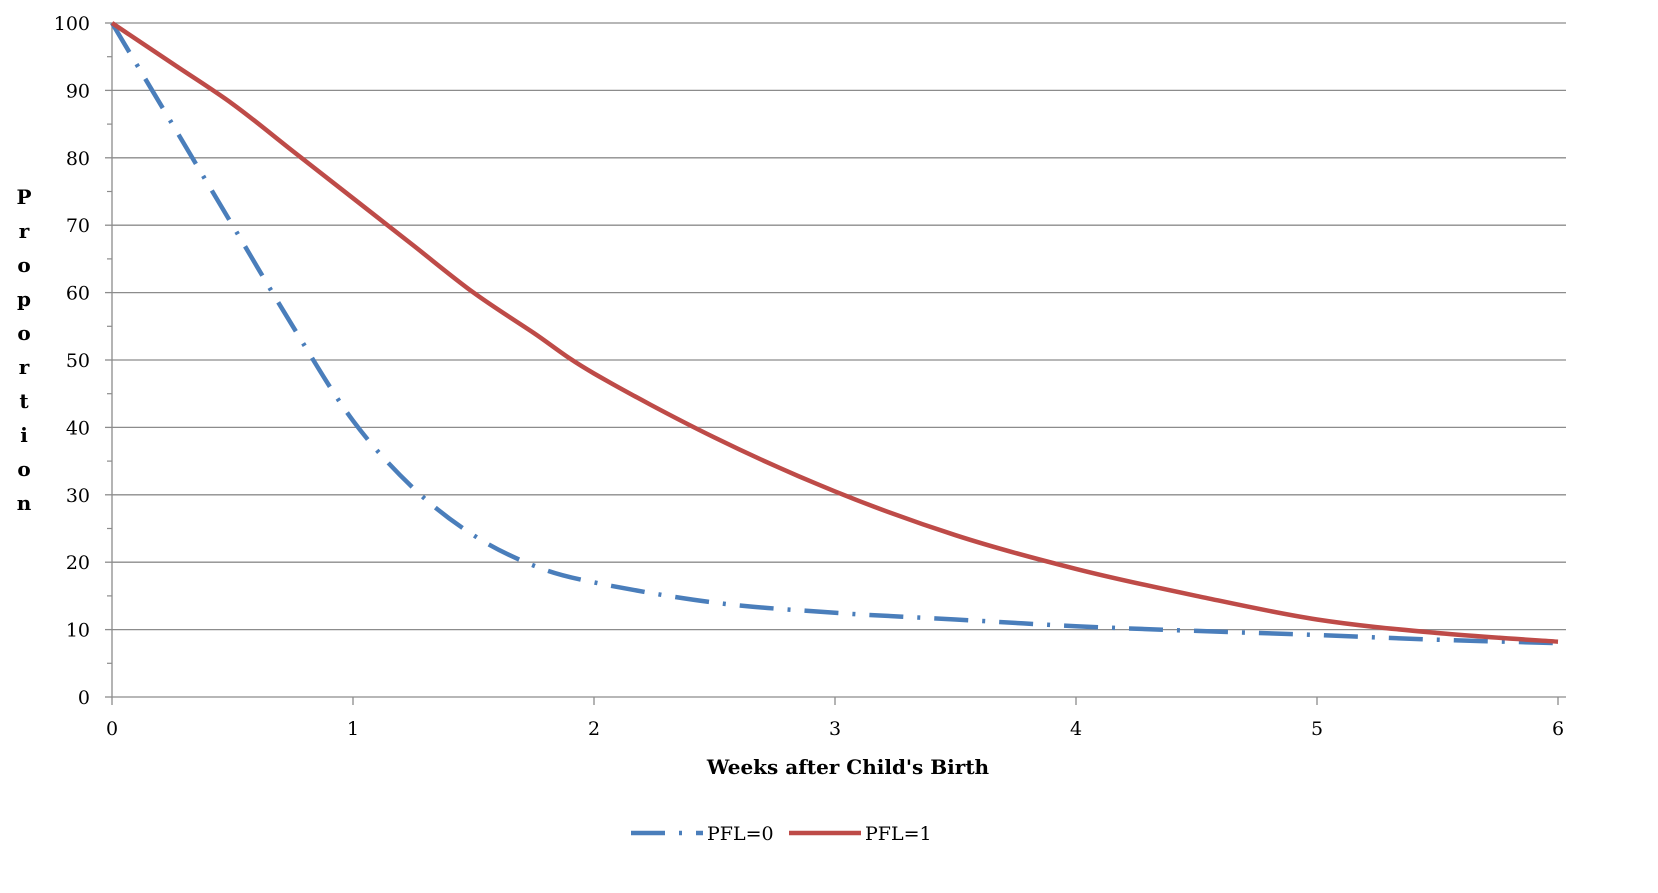 The image size is (1658, 893). Describe the element at coordinates (24, 299) in the screenshot. I see `y-axis-title-letter: p` at that location.